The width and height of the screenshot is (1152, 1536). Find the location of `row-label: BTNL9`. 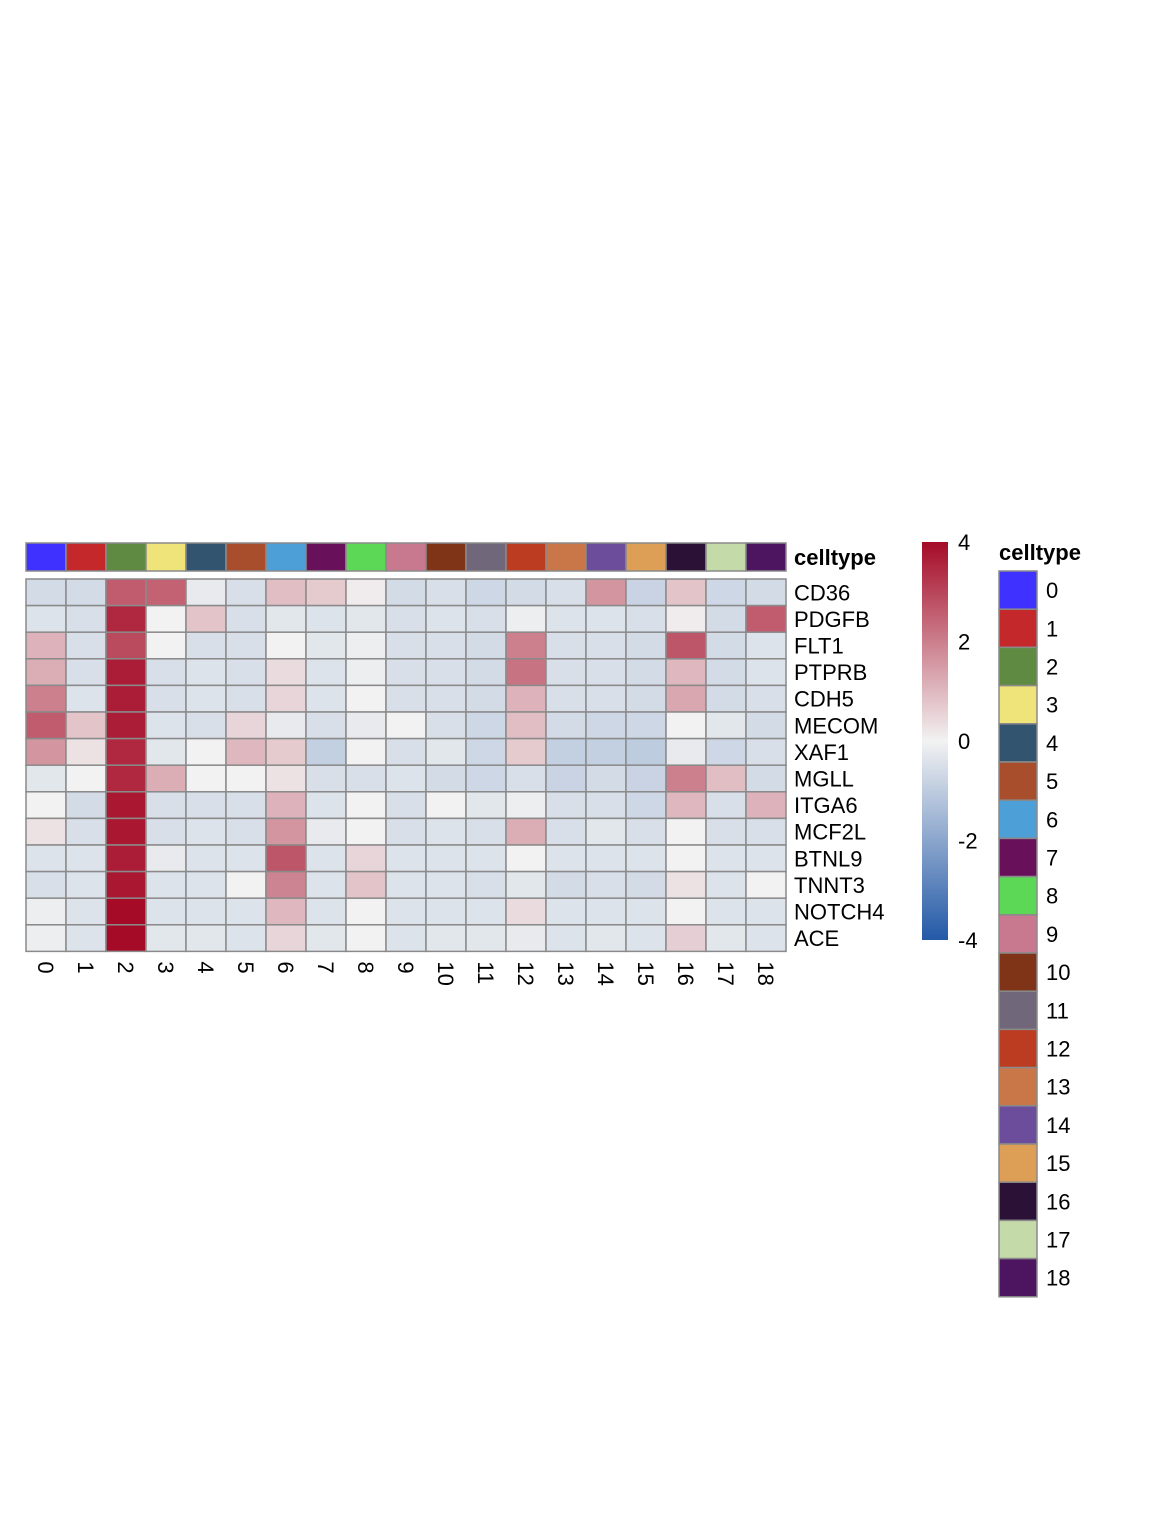

row-label: BTNL9 is located at coordinates (828, 858).